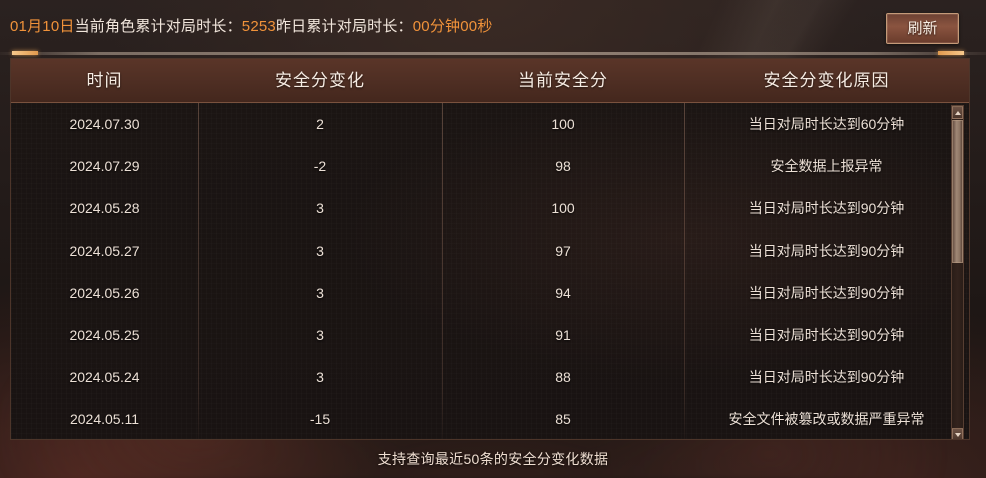 Image resolution: width=986 pixels, height=478 pixels. What do you see at coordinates (104, 334) in the screenshot?
I see `cell-date: 2024.05.25` at bounding box center [104, 334].